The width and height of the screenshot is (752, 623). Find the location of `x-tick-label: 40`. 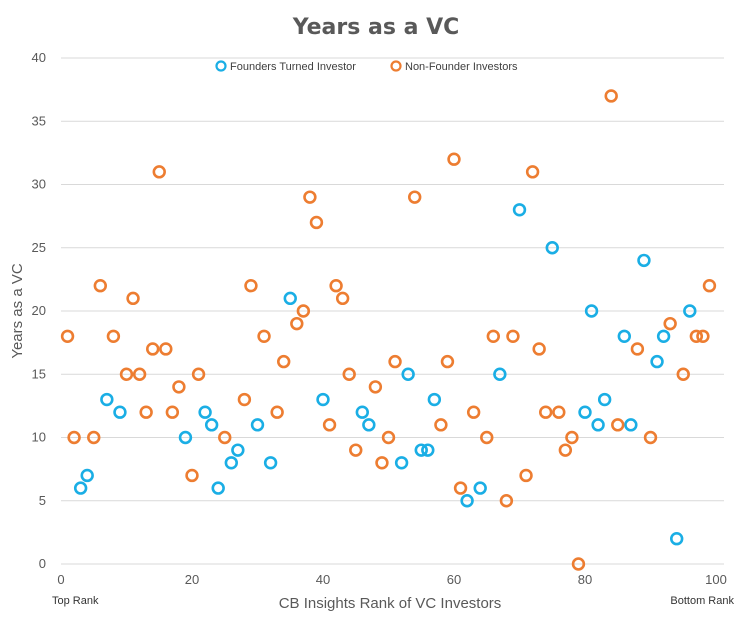

x-tick-label: 40 is located at coordinates (323, 579).